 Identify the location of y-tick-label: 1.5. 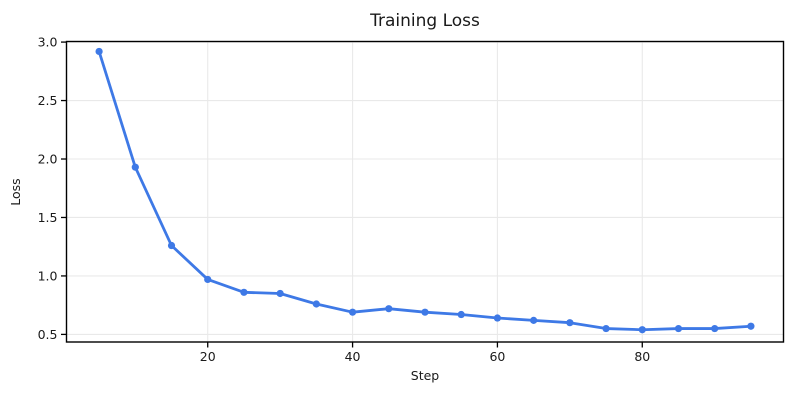
(48, 217).